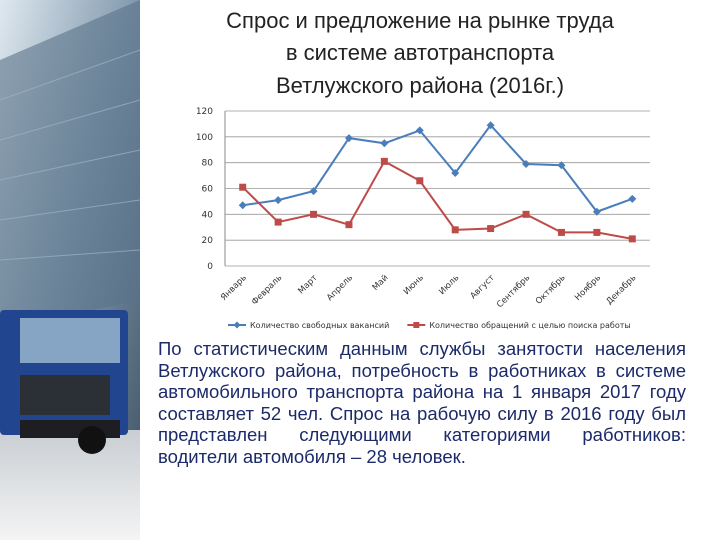 The width and height of the screenshot is (720, 540). Describe the element at coordinates (420, 85) in the screenshot. I see `slide-title: Ветлужского района (2016г.)` at that location.